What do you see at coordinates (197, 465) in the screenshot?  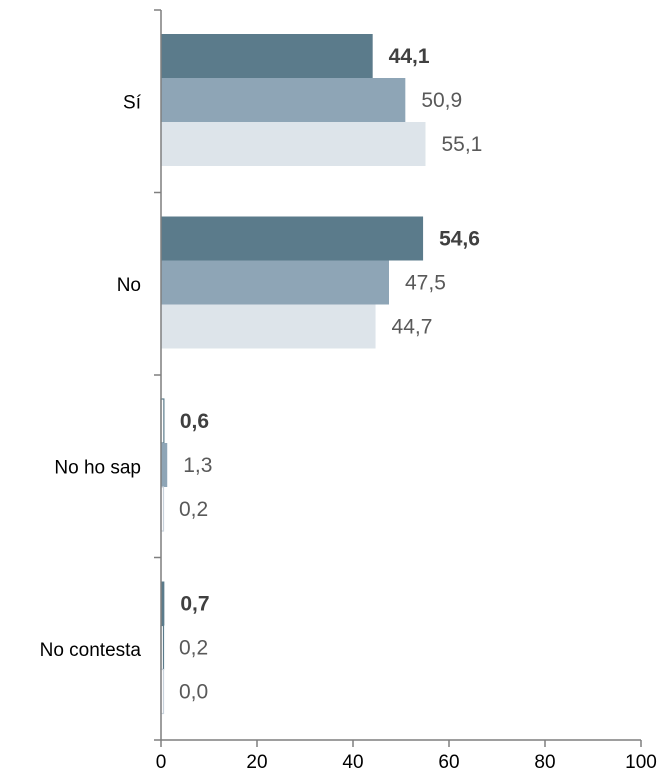 I see `value-label-2-1: 1,3` at bounding box center [197, 465].